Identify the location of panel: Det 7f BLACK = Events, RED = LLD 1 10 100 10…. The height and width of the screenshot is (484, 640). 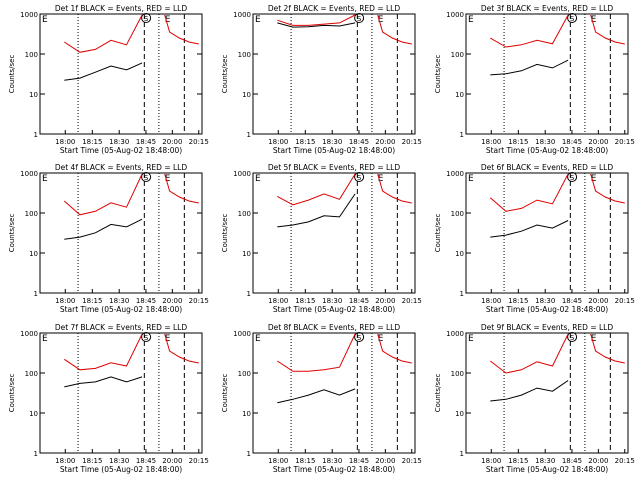
(108, 398).